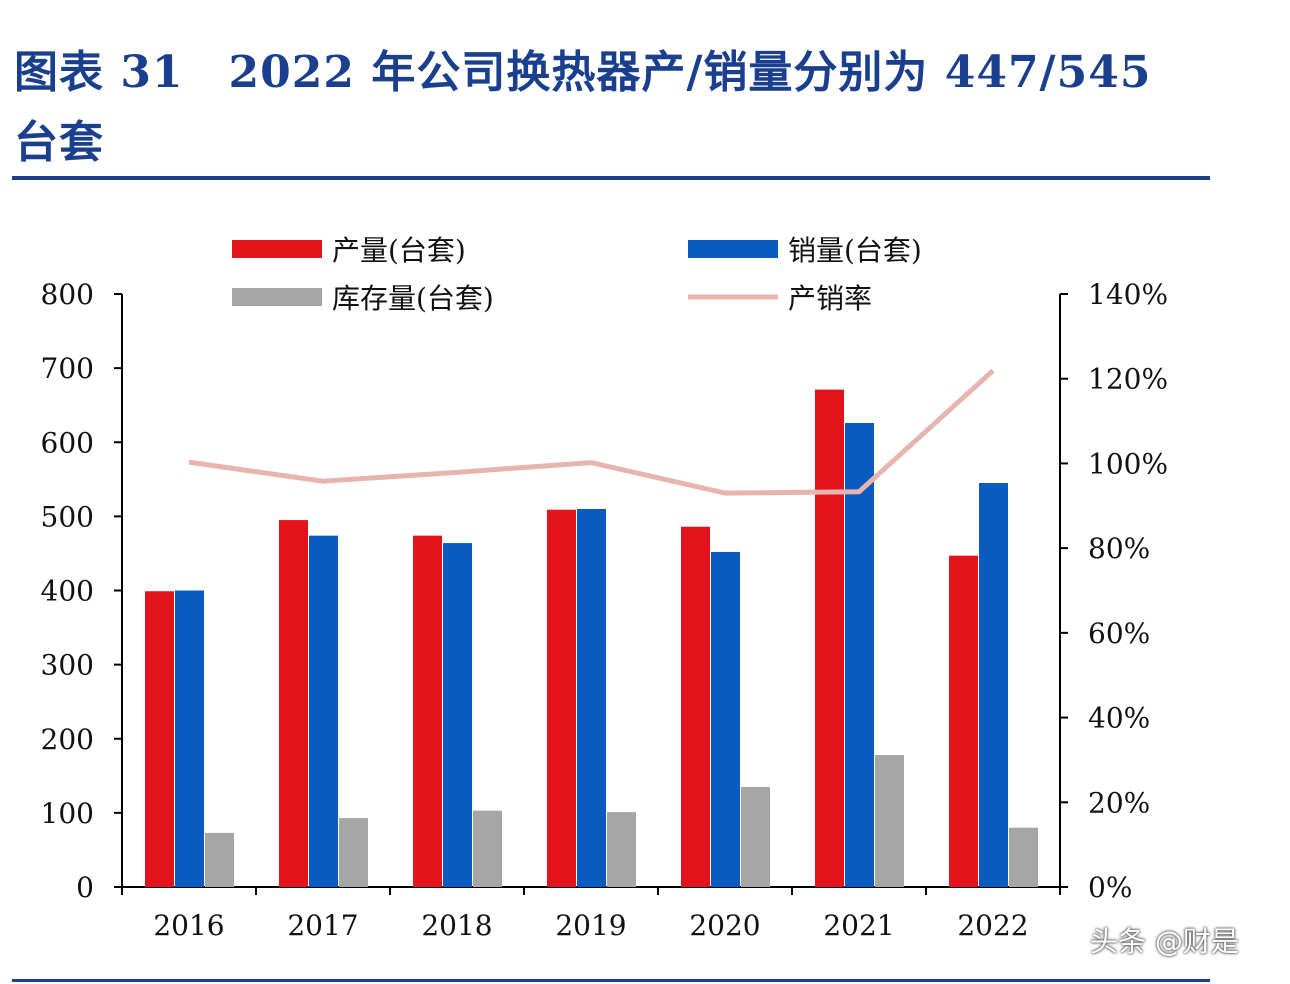 This screenshot has height=984, width=1290. Describe the element at coordinates (67, 368) in the screenshot. I see `y-left-tick-label: 700` at that location.